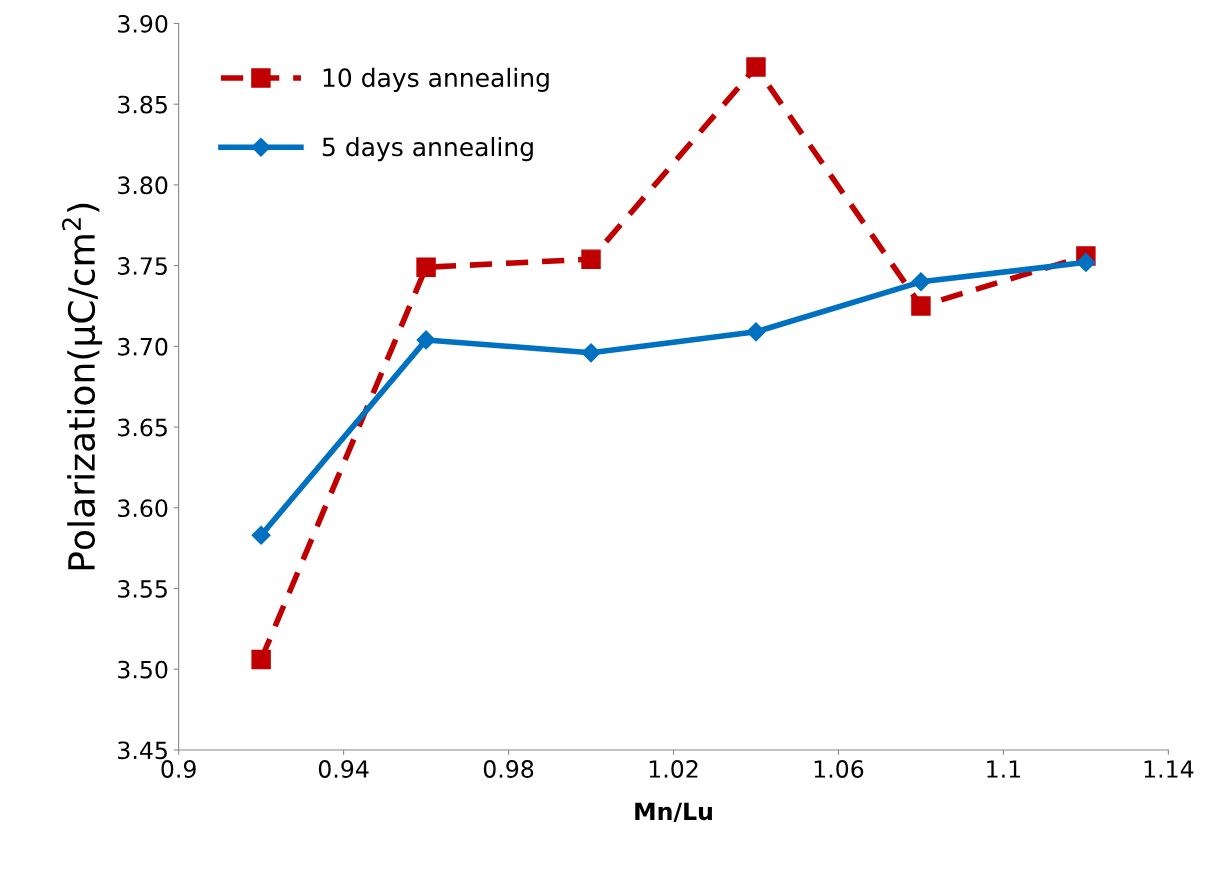 The height and width of the screenshot is (870, 1207). I want to click on y-tick-label: 3.45, so click(142, 750).